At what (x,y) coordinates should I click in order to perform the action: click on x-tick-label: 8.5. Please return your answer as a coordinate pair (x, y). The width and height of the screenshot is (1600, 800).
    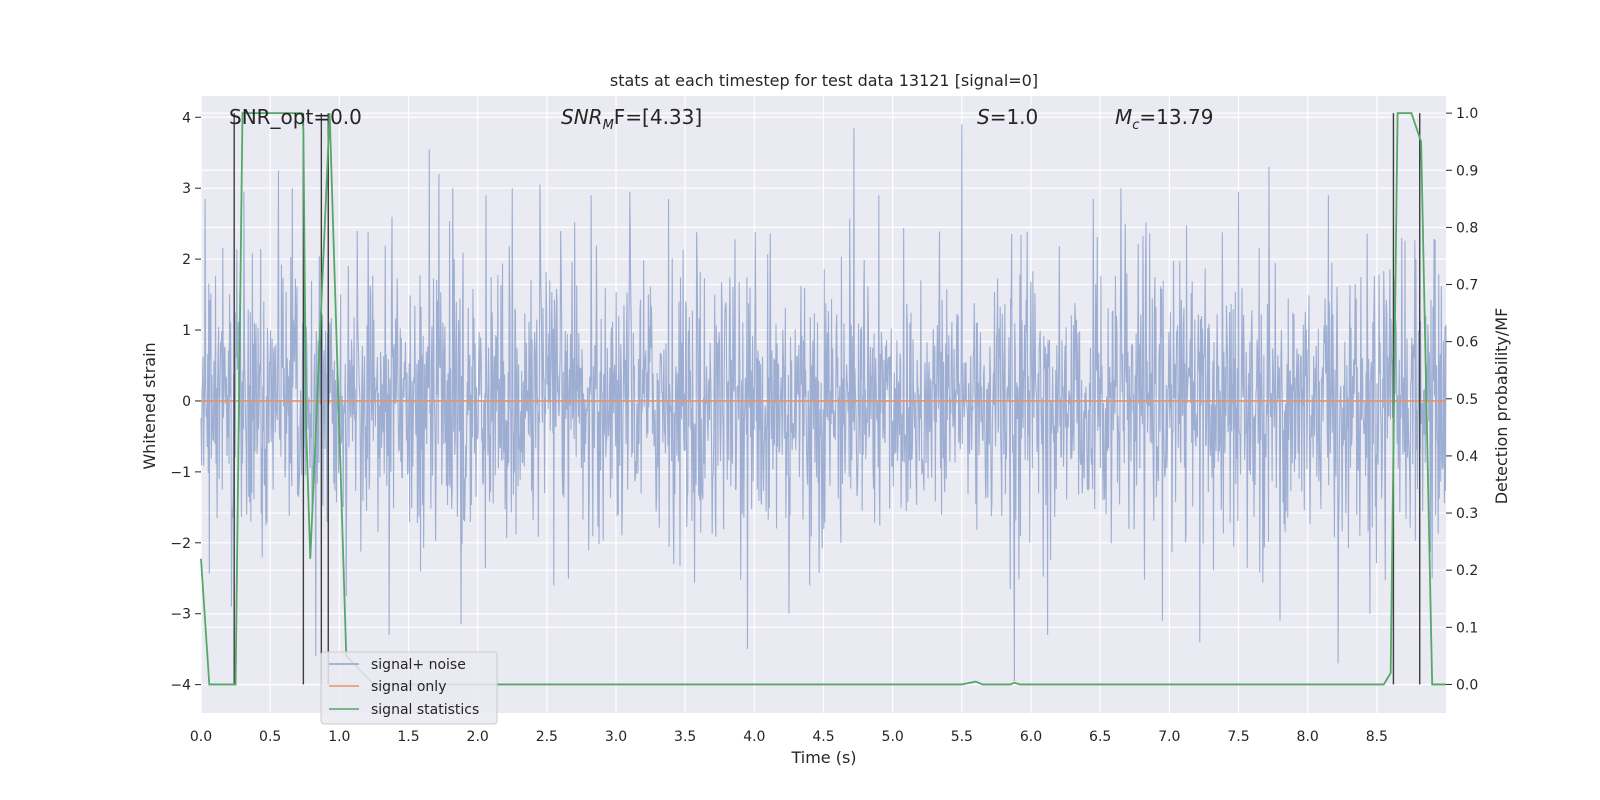
    Looking at the image, I should click on (1377, 737).